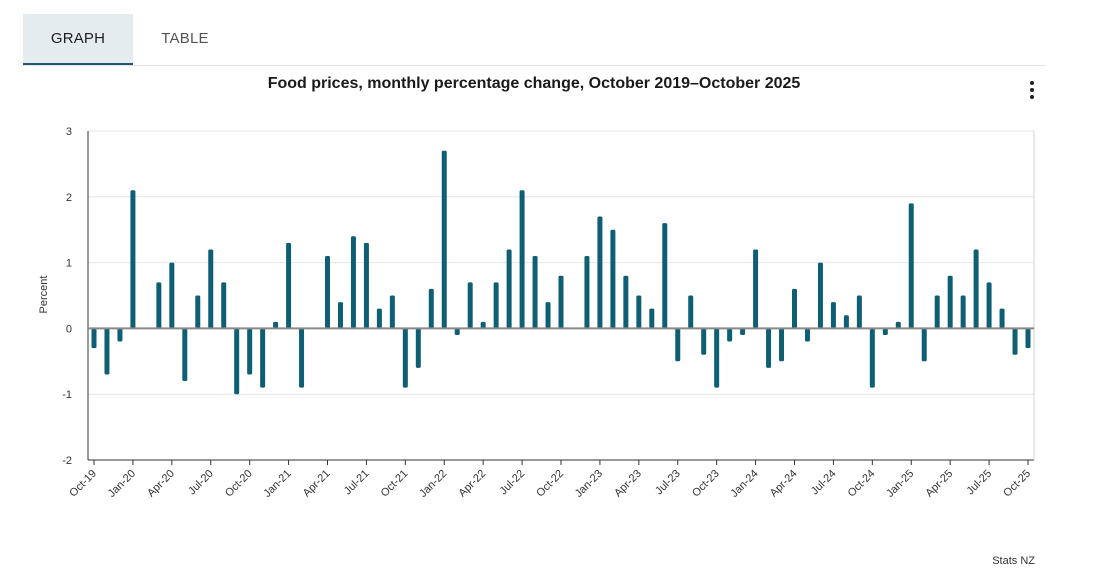 The image size is (1112, 588). I want to click on x-tick-label: Apr-21, so click(317, 484).